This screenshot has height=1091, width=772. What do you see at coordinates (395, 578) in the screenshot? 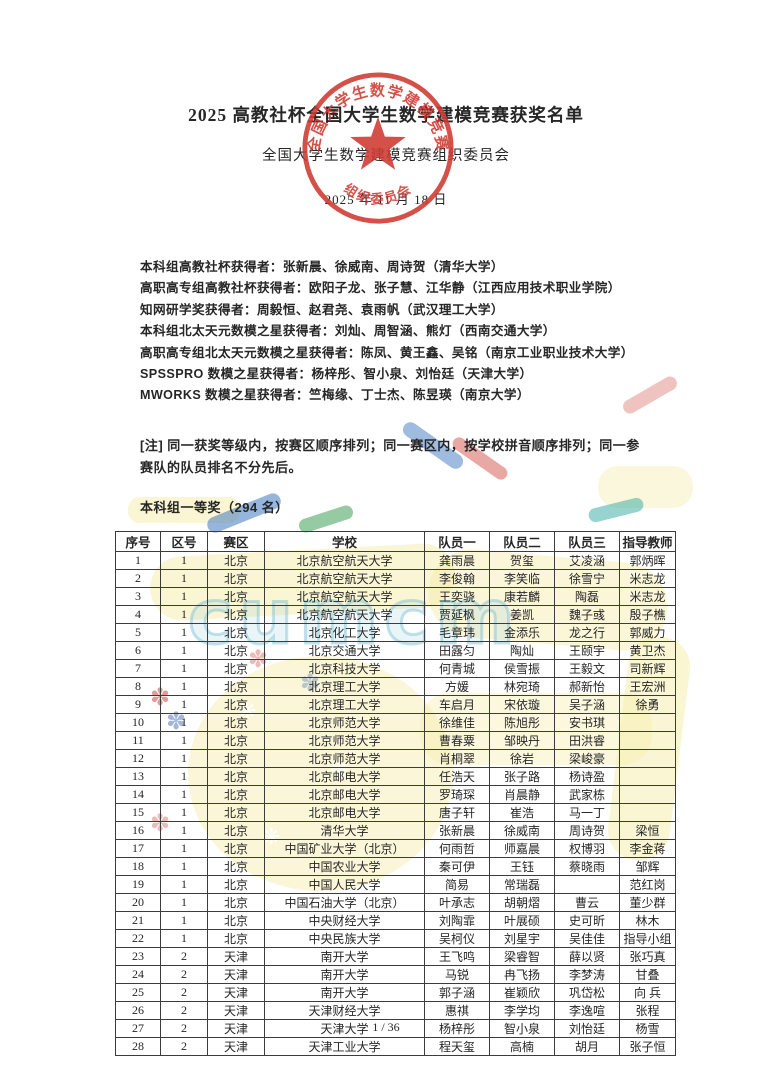
I see `table-row: 2 1 北京 北京航空航天大学 李俊翰 李笑临 徐雪宁 米志龙` at bounding box center [395, 578].